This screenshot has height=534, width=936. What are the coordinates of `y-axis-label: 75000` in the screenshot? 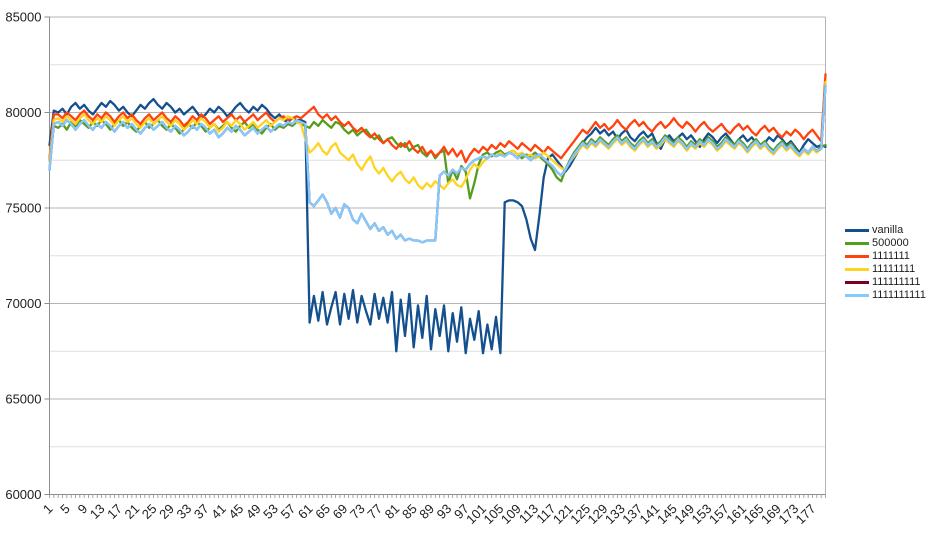 It's located at (23, 208).